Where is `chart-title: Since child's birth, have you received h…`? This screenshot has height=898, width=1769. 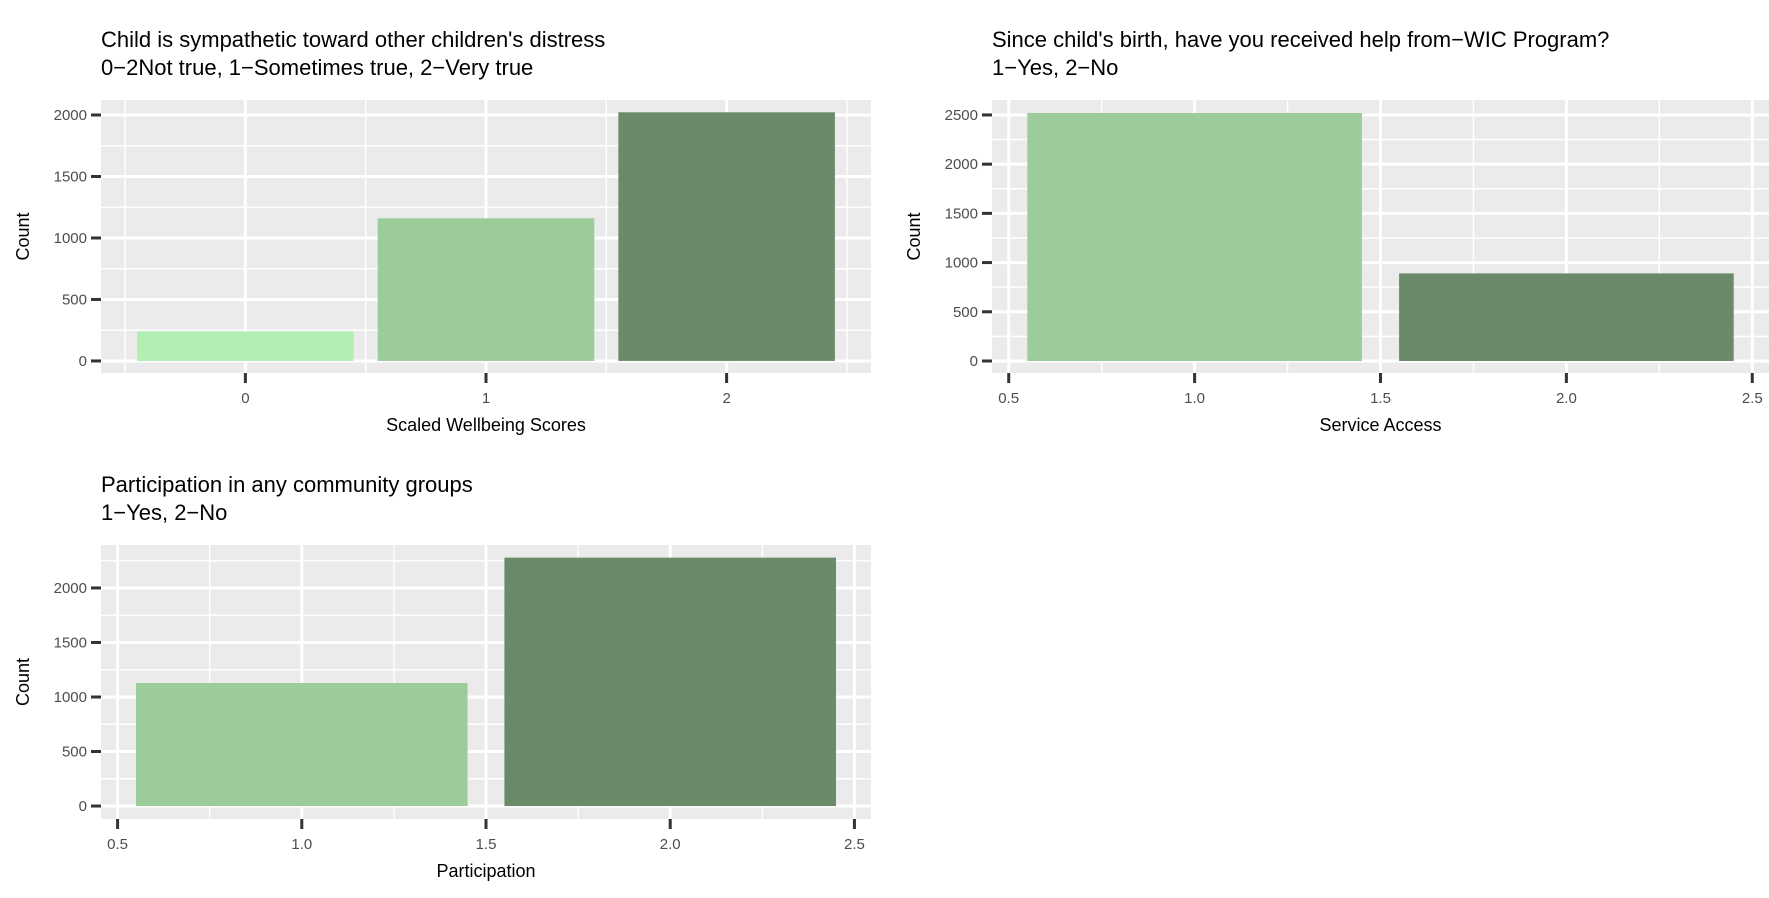
chart-title: Since child's birth, have you received h… is located at coordinates (1300, 39).